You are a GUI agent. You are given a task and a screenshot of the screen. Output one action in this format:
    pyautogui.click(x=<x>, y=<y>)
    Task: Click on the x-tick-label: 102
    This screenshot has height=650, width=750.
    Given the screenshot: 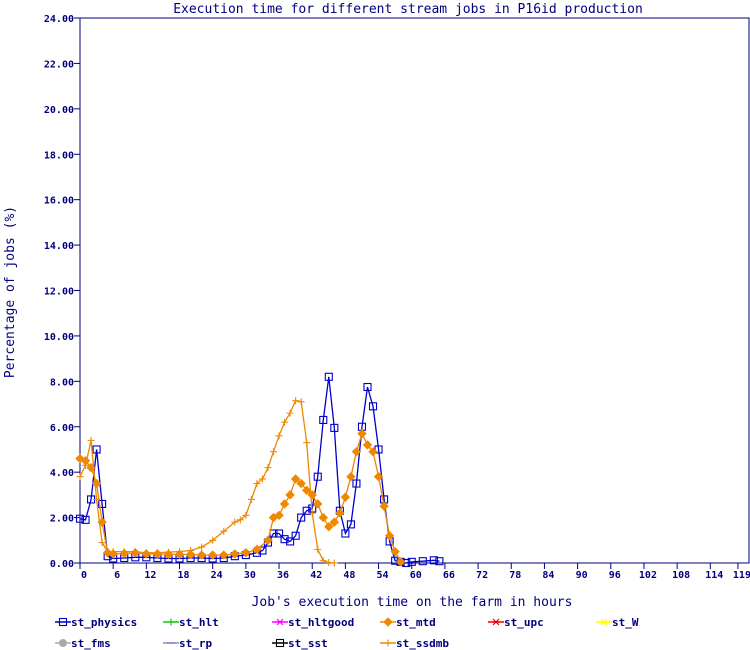 What is the action you would take?
    pyautogui.click(x=648, y=575)
    